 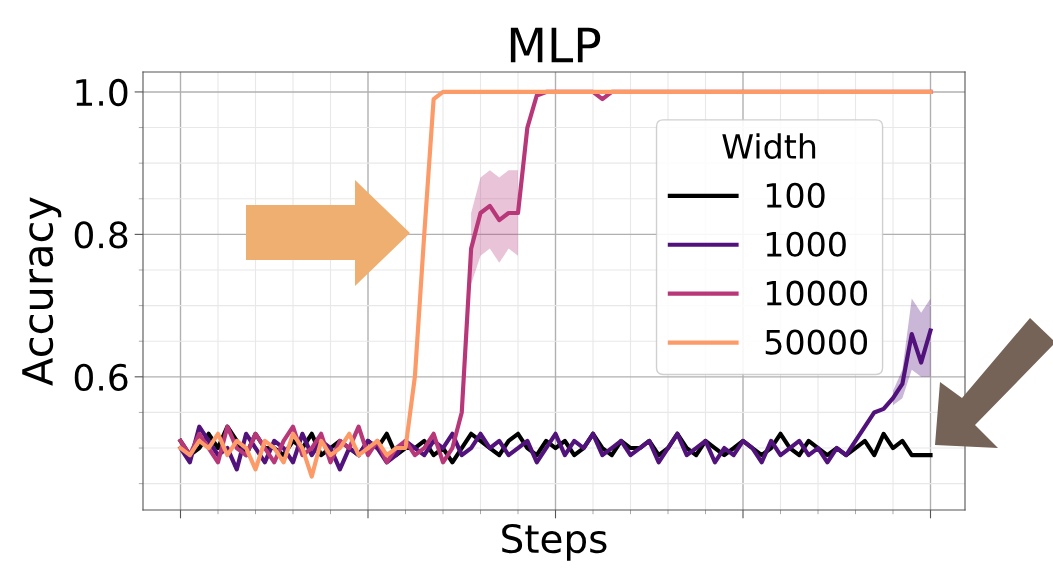 I want to click on legend-label: 50000, so click(x=816, y=342).